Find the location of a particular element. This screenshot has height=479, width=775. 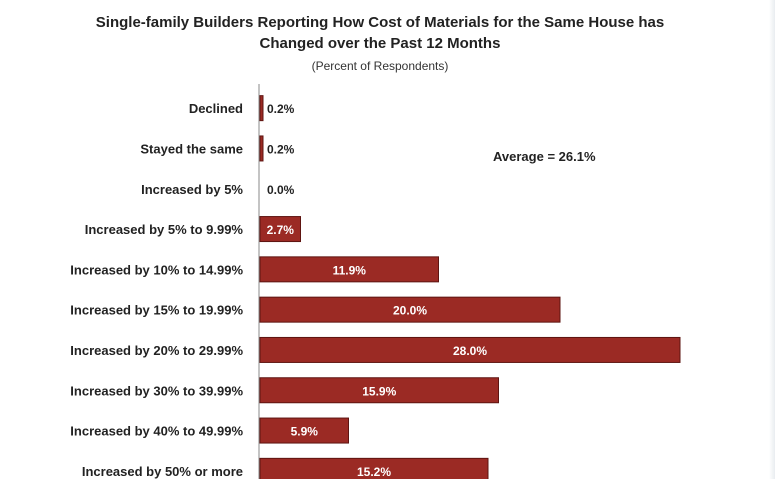

category-label: Increased by 15% to 19.99% is located at coordinates (156, 310).